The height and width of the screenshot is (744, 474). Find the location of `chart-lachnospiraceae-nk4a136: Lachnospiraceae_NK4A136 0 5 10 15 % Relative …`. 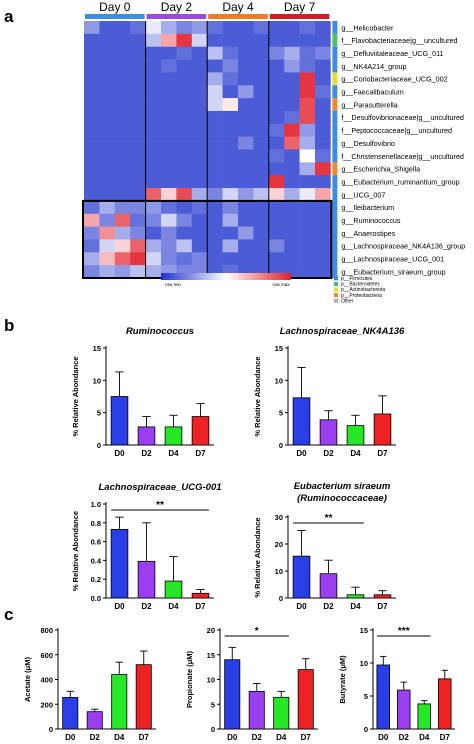

chart-lachnospiraceae-nk4a136: Lachnospiraceae_NK4A136 0 5 10 15 % Relative … is located at coordinates (329, 392).